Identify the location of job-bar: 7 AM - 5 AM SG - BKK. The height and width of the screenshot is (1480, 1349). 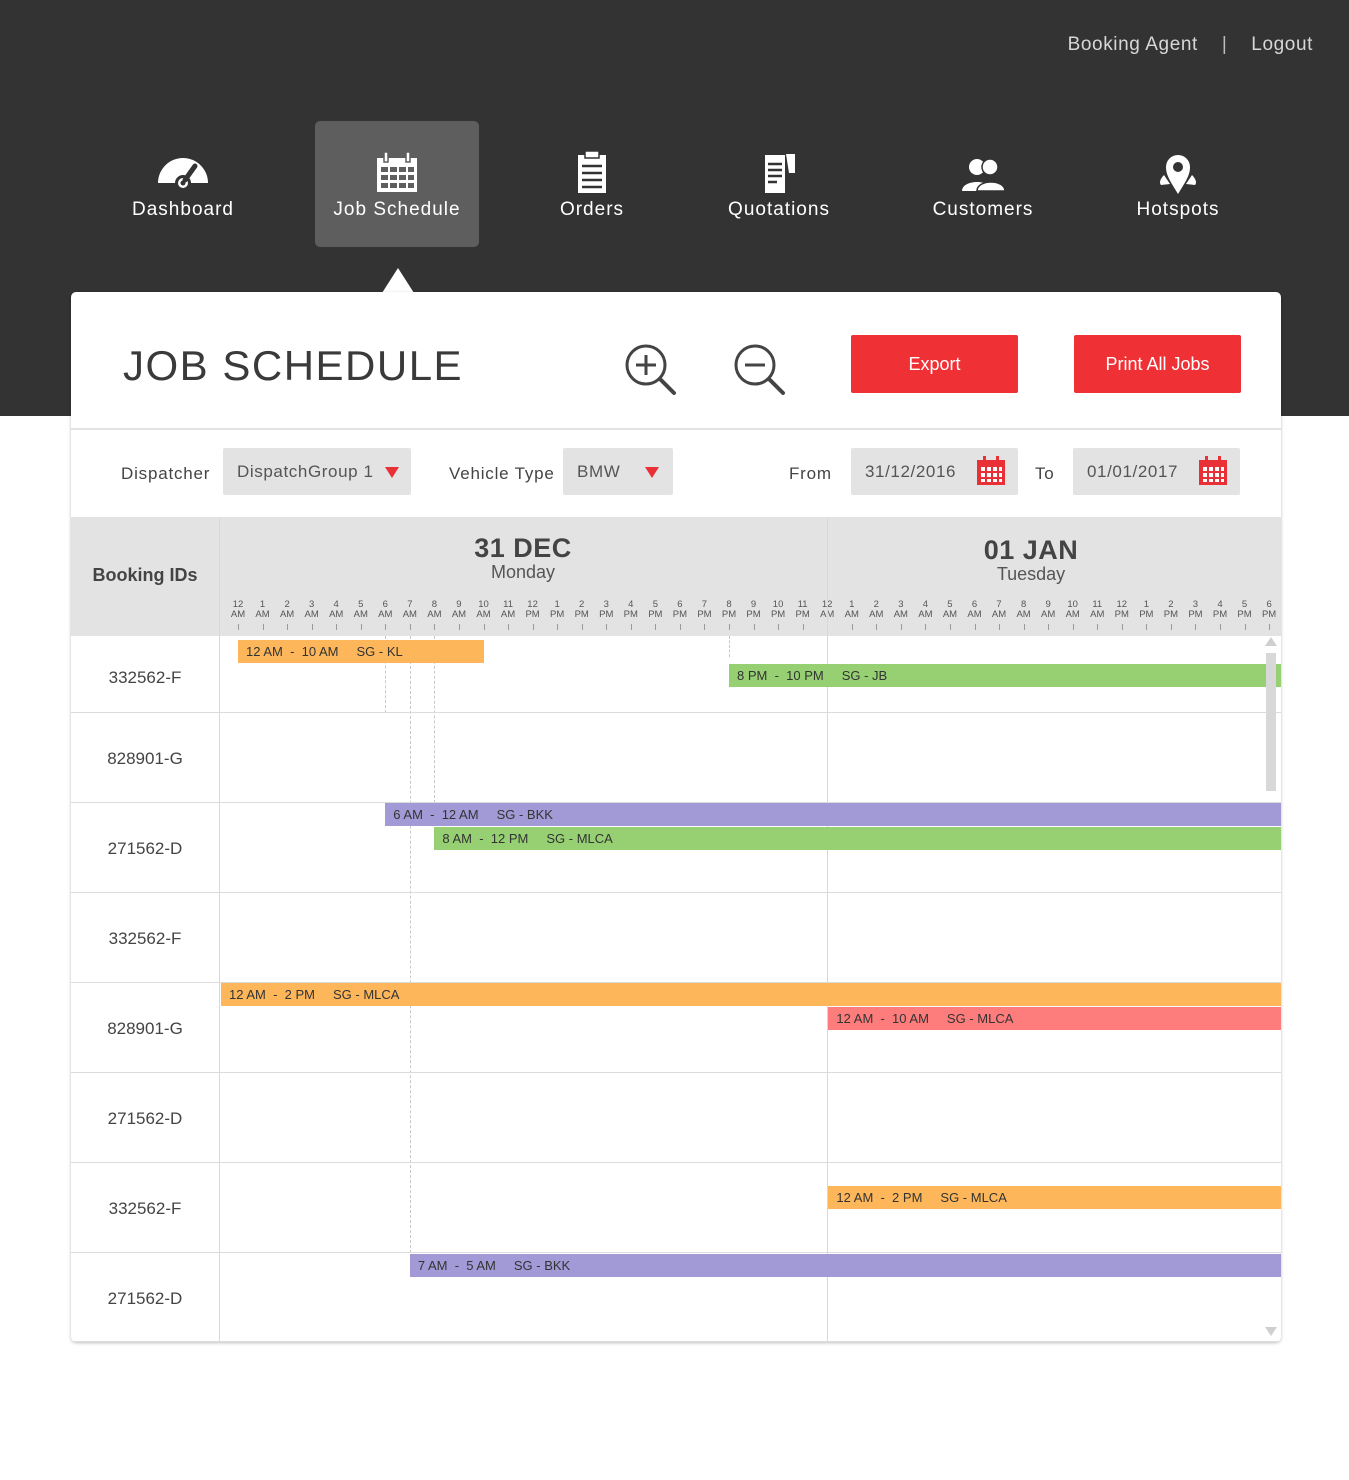
(845, 1265).